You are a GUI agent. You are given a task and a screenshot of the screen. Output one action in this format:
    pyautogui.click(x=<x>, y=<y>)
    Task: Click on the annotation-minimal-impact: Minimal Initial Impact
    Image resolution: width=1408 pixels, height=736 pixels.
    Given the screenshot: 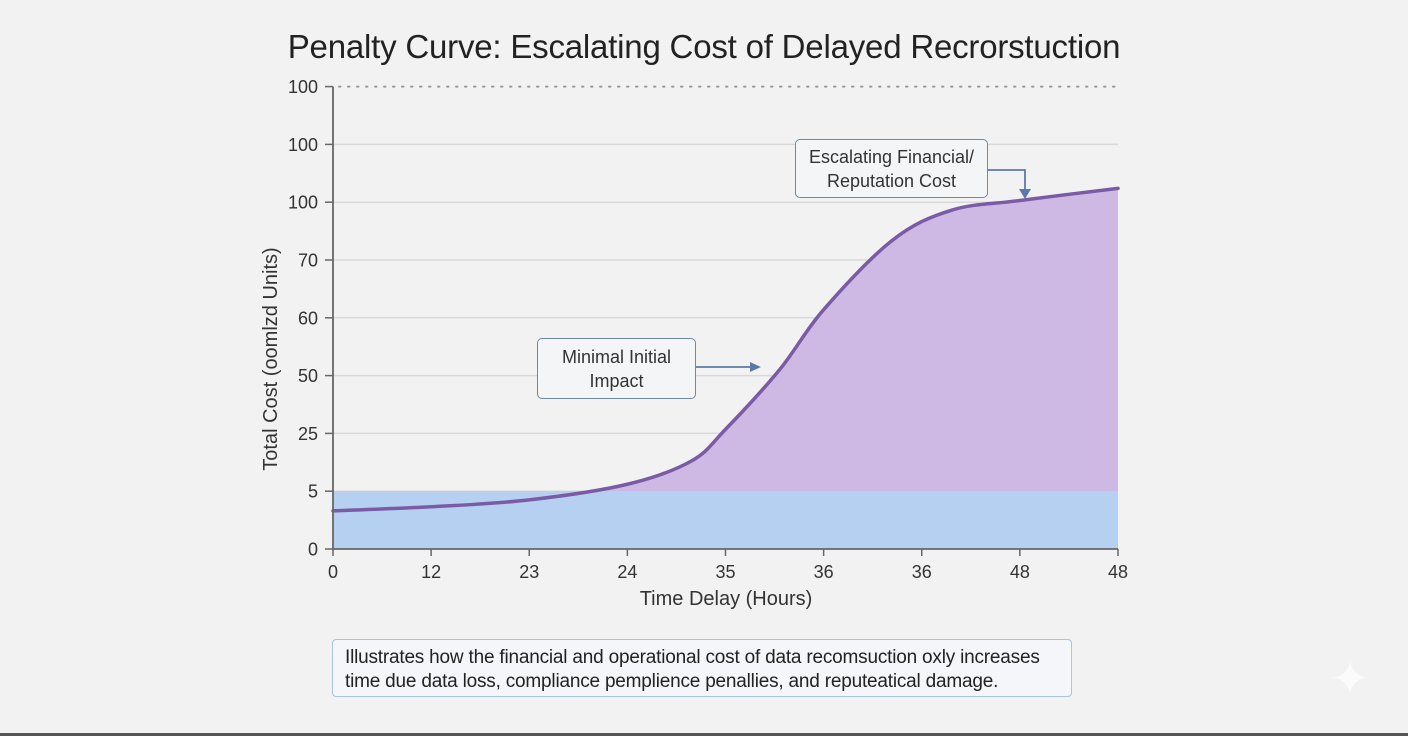 What is the action you would take?
    pyautogui.click(x=616, y=368)
    